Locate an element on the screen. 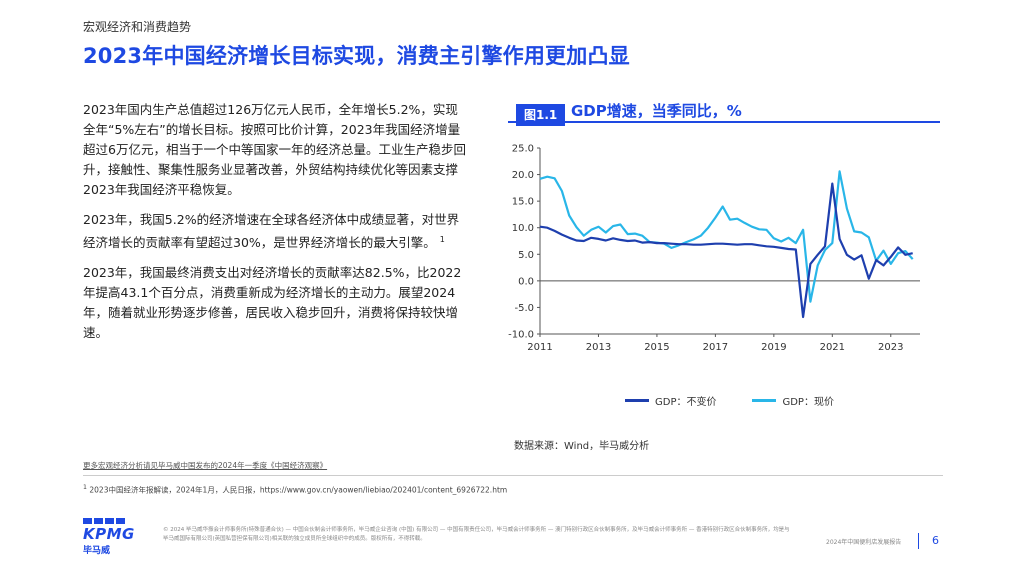  series-line-real is located at coordinates (726, 250).